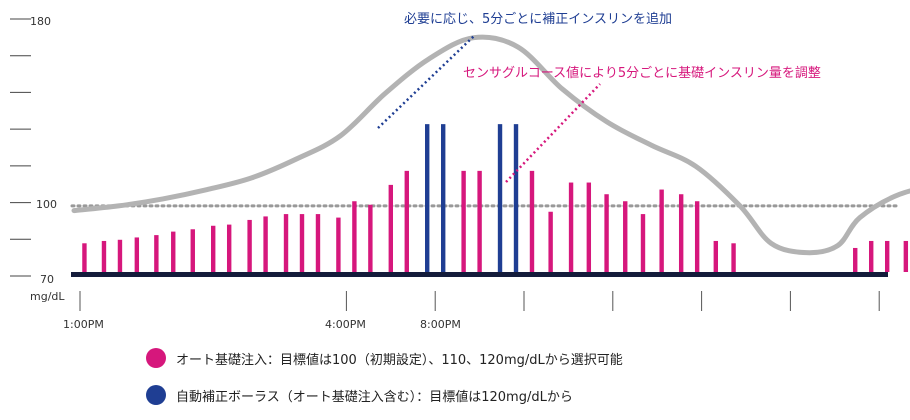 The image size is (910, 420). I want to click on legend-label-bolus: 自動補正ボーラス（オート基礎注入含む）：目標値は120mg/dLから, so click(374, 397).